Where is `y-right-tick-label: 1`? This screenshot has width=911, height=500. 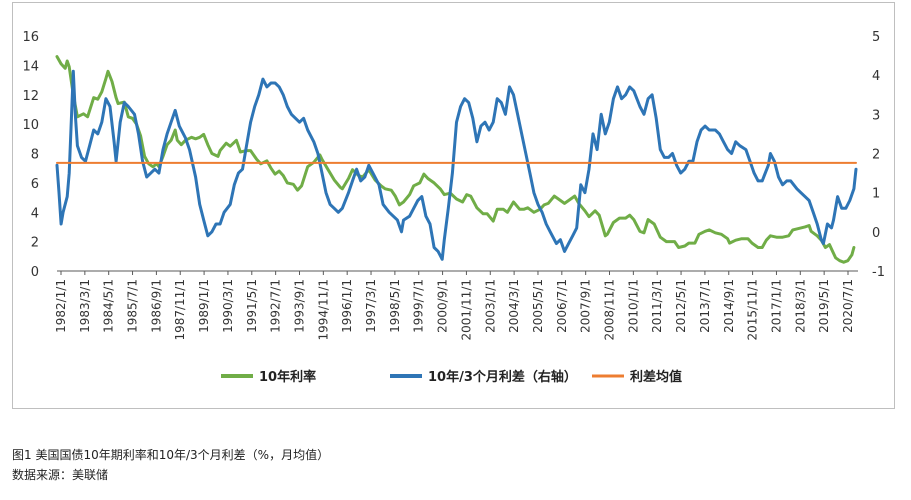 y-right-tick-label: 1 is located at coordinates (876, 194).